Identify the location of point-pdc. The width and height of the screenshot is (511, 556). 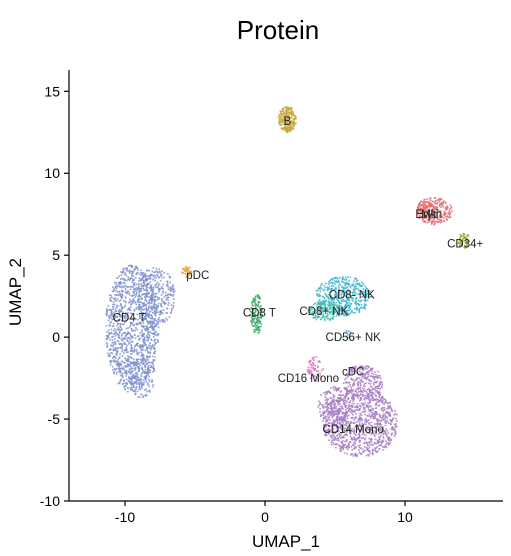
(186, 271).